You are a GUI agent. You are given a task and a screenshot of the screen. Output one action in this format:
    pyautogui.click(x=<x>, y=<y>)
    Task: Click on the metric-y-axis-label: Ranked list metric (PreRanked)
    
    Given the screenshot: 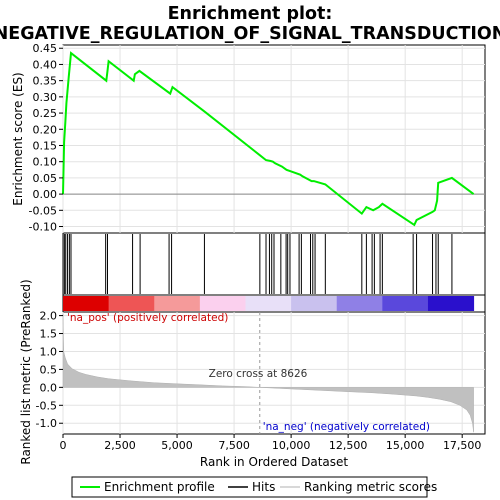 What is the action you would take?
    pyautogui.click(x=26, y=371)
    